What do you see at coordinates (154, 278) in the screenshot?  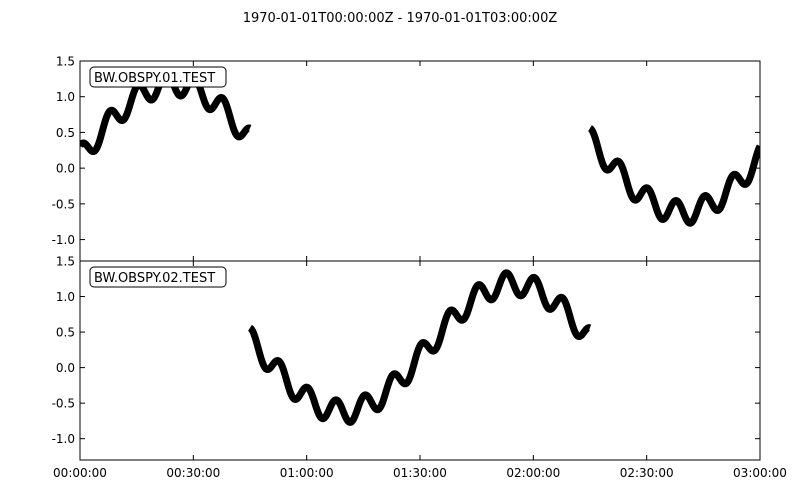 I see `station-label: BW.OBSPY.02.TEST` at bounding box center [154, 278].